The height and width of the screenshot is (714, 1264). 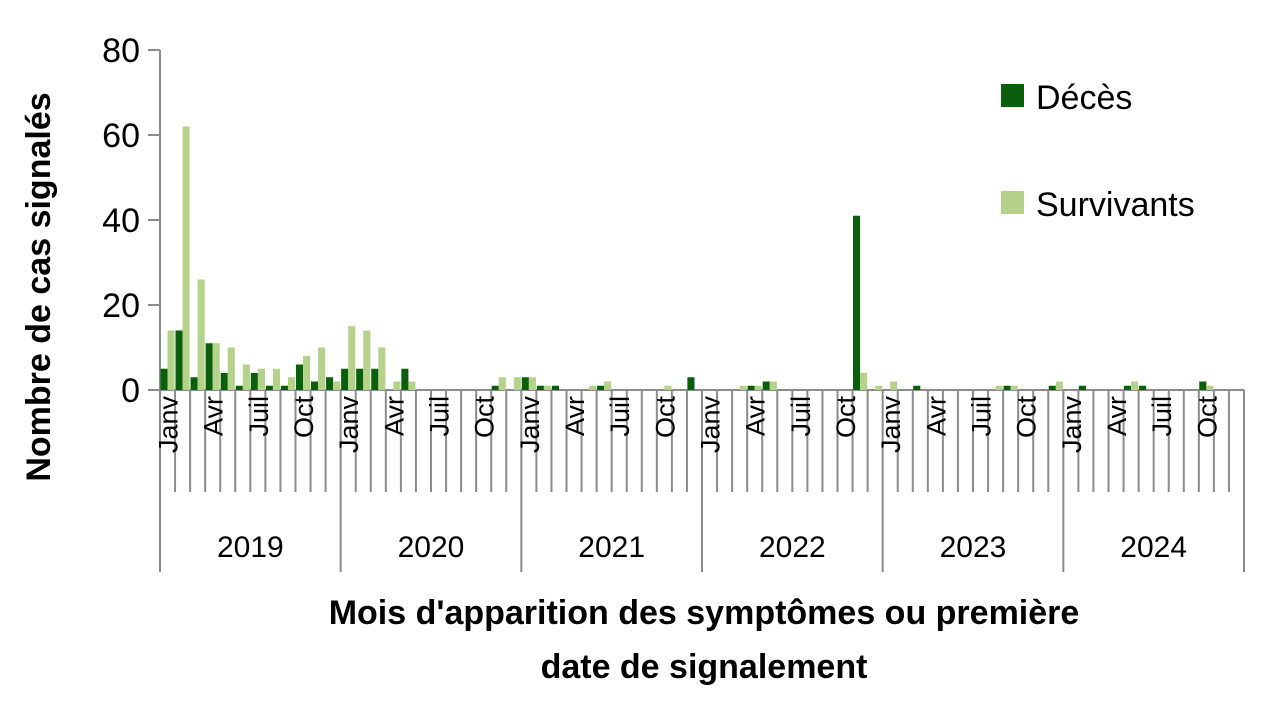 What do you see at coordinates (1098, 151) in the screenshot?
I see `legend: Décès Survivants` at bounding box center [1098, 151].